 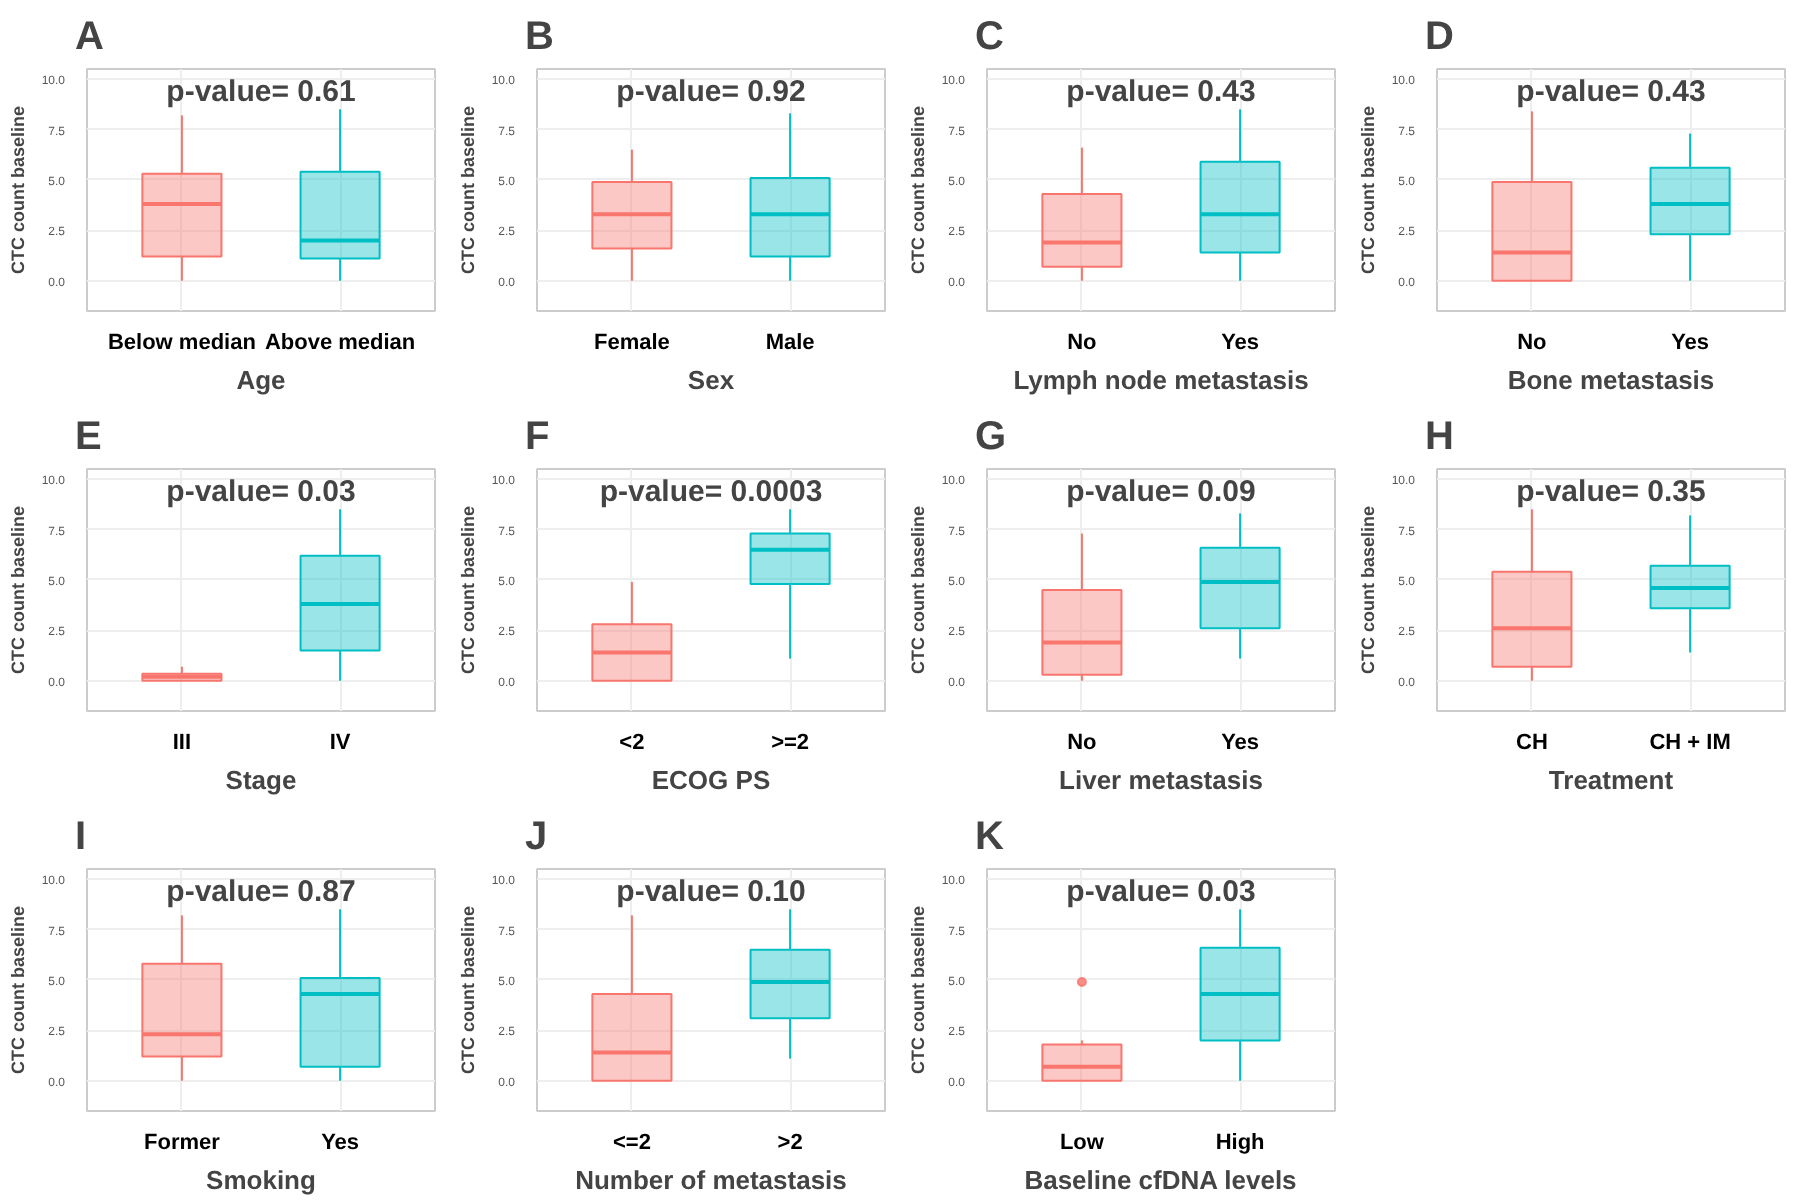 What do you see at coordinates (89, 37) in the screenshot?
I see `text: A` at bounding box center [89, 37].